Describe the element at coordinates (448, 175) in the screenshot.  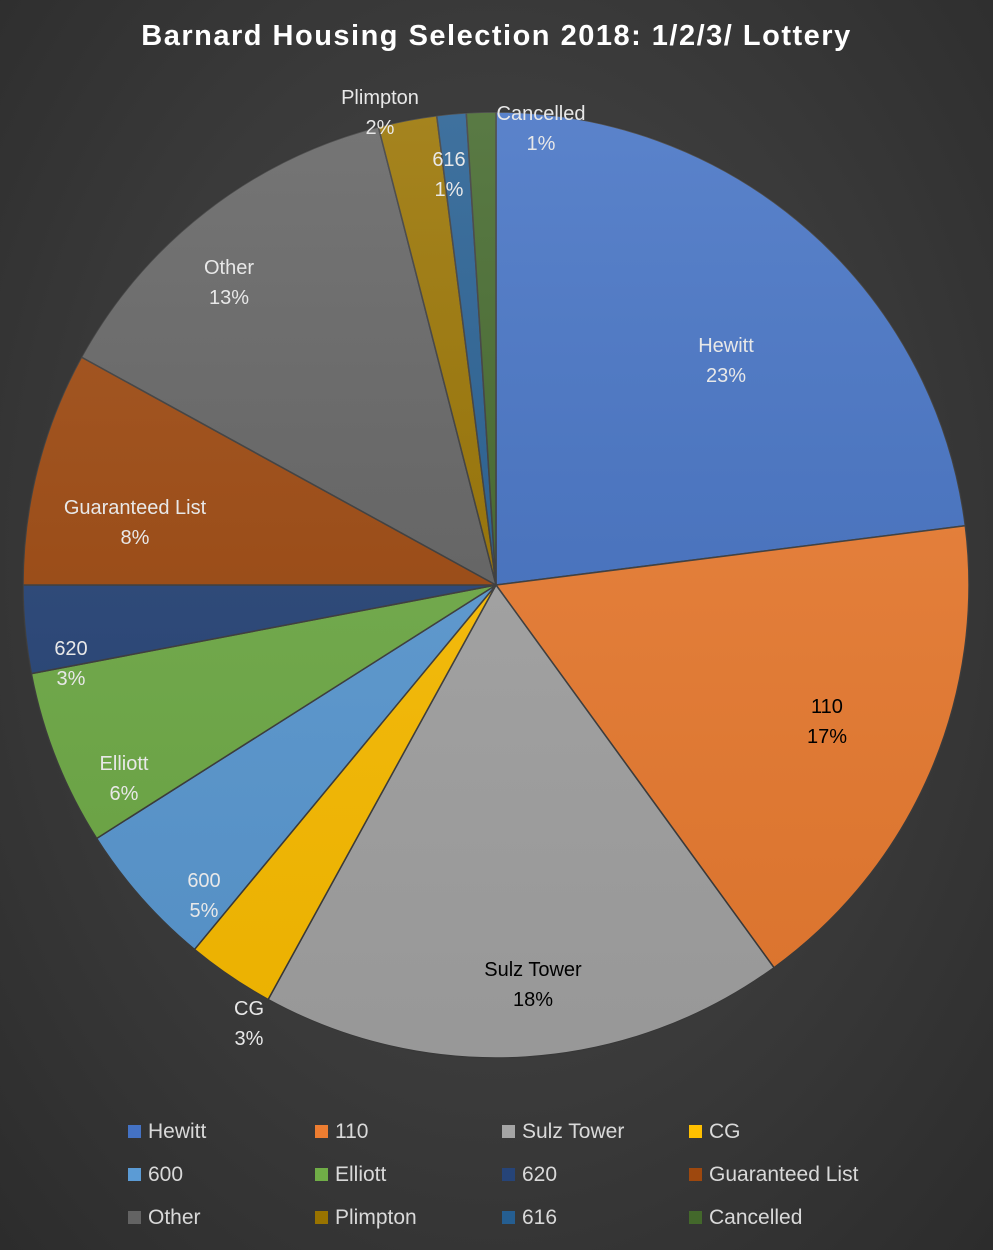
I see `data-label-616: 616 1%` at that location.